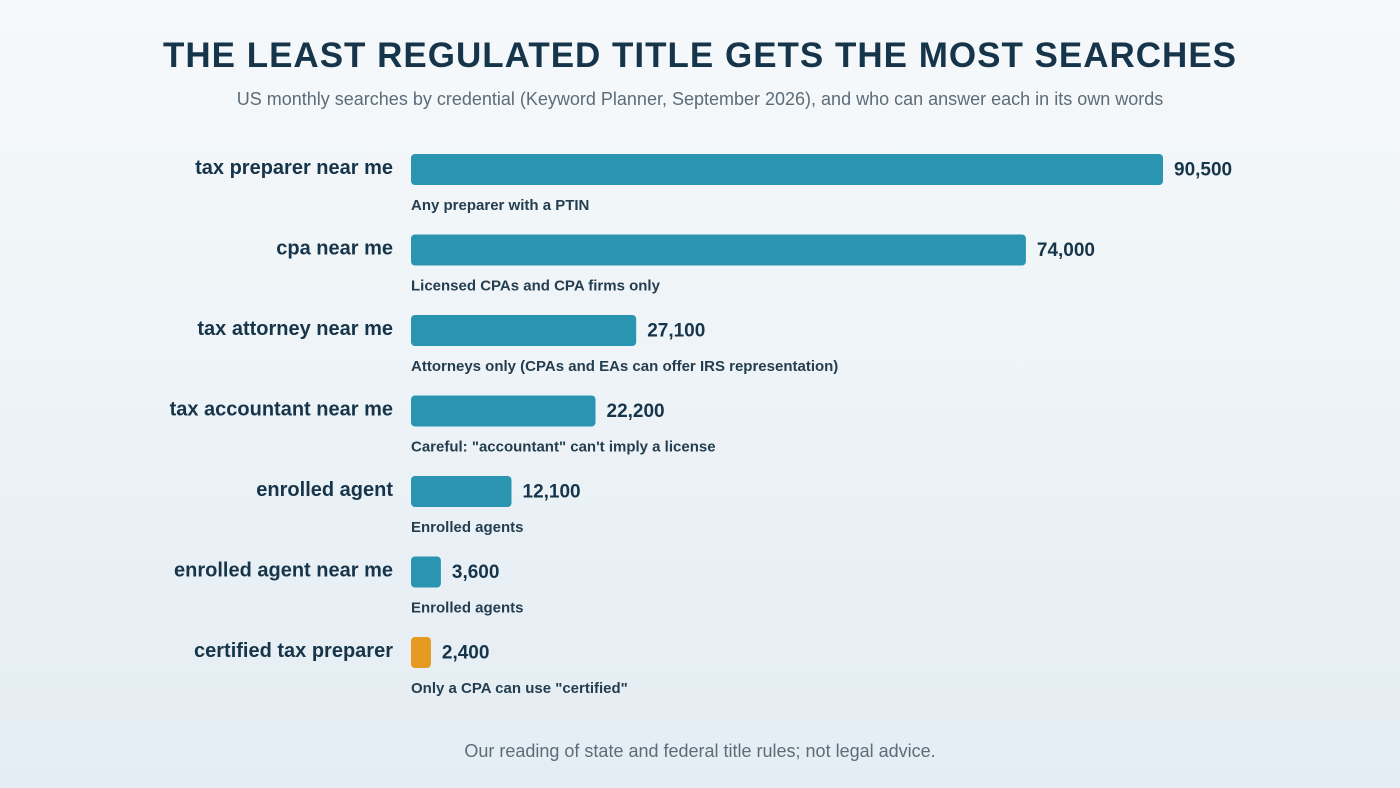  Describe the element at coordinates (676, 331) in the screenshot. I see `value-label: 27,100` at that location.